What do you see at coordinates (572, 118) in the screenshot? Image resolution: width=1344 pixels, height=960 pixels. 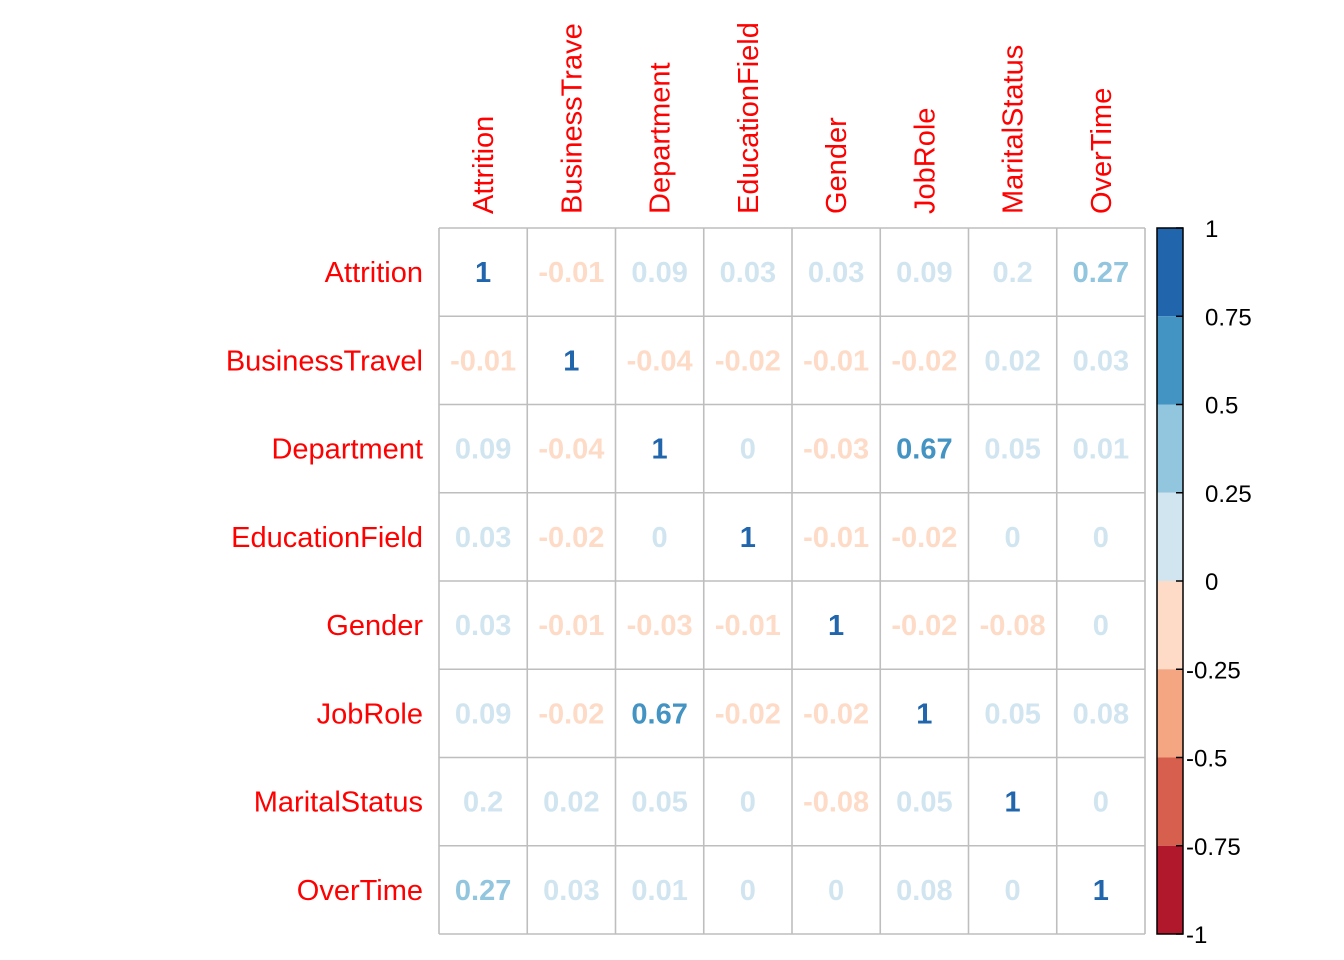 I see `column-label: BusinessTrave` at bounding box center [572, 118].